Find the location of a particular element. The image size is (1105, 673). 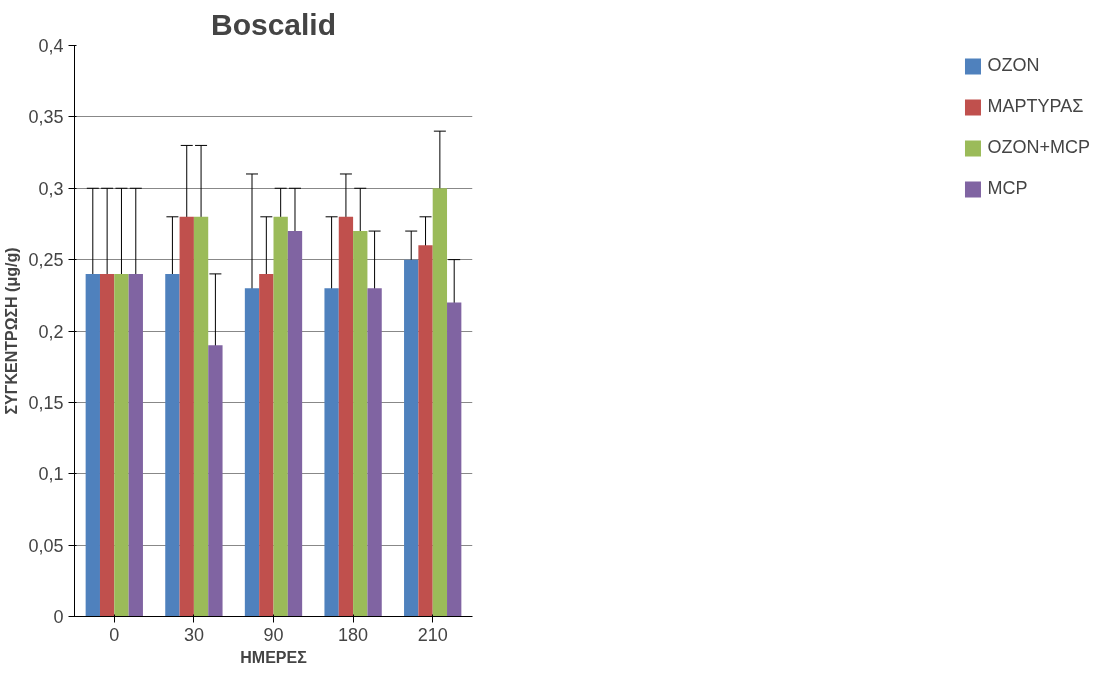

y-axis-title: ΣΥΓΚΕΝΤΡΩΣΗ (μg/g) is located at coordinates (12, 331).